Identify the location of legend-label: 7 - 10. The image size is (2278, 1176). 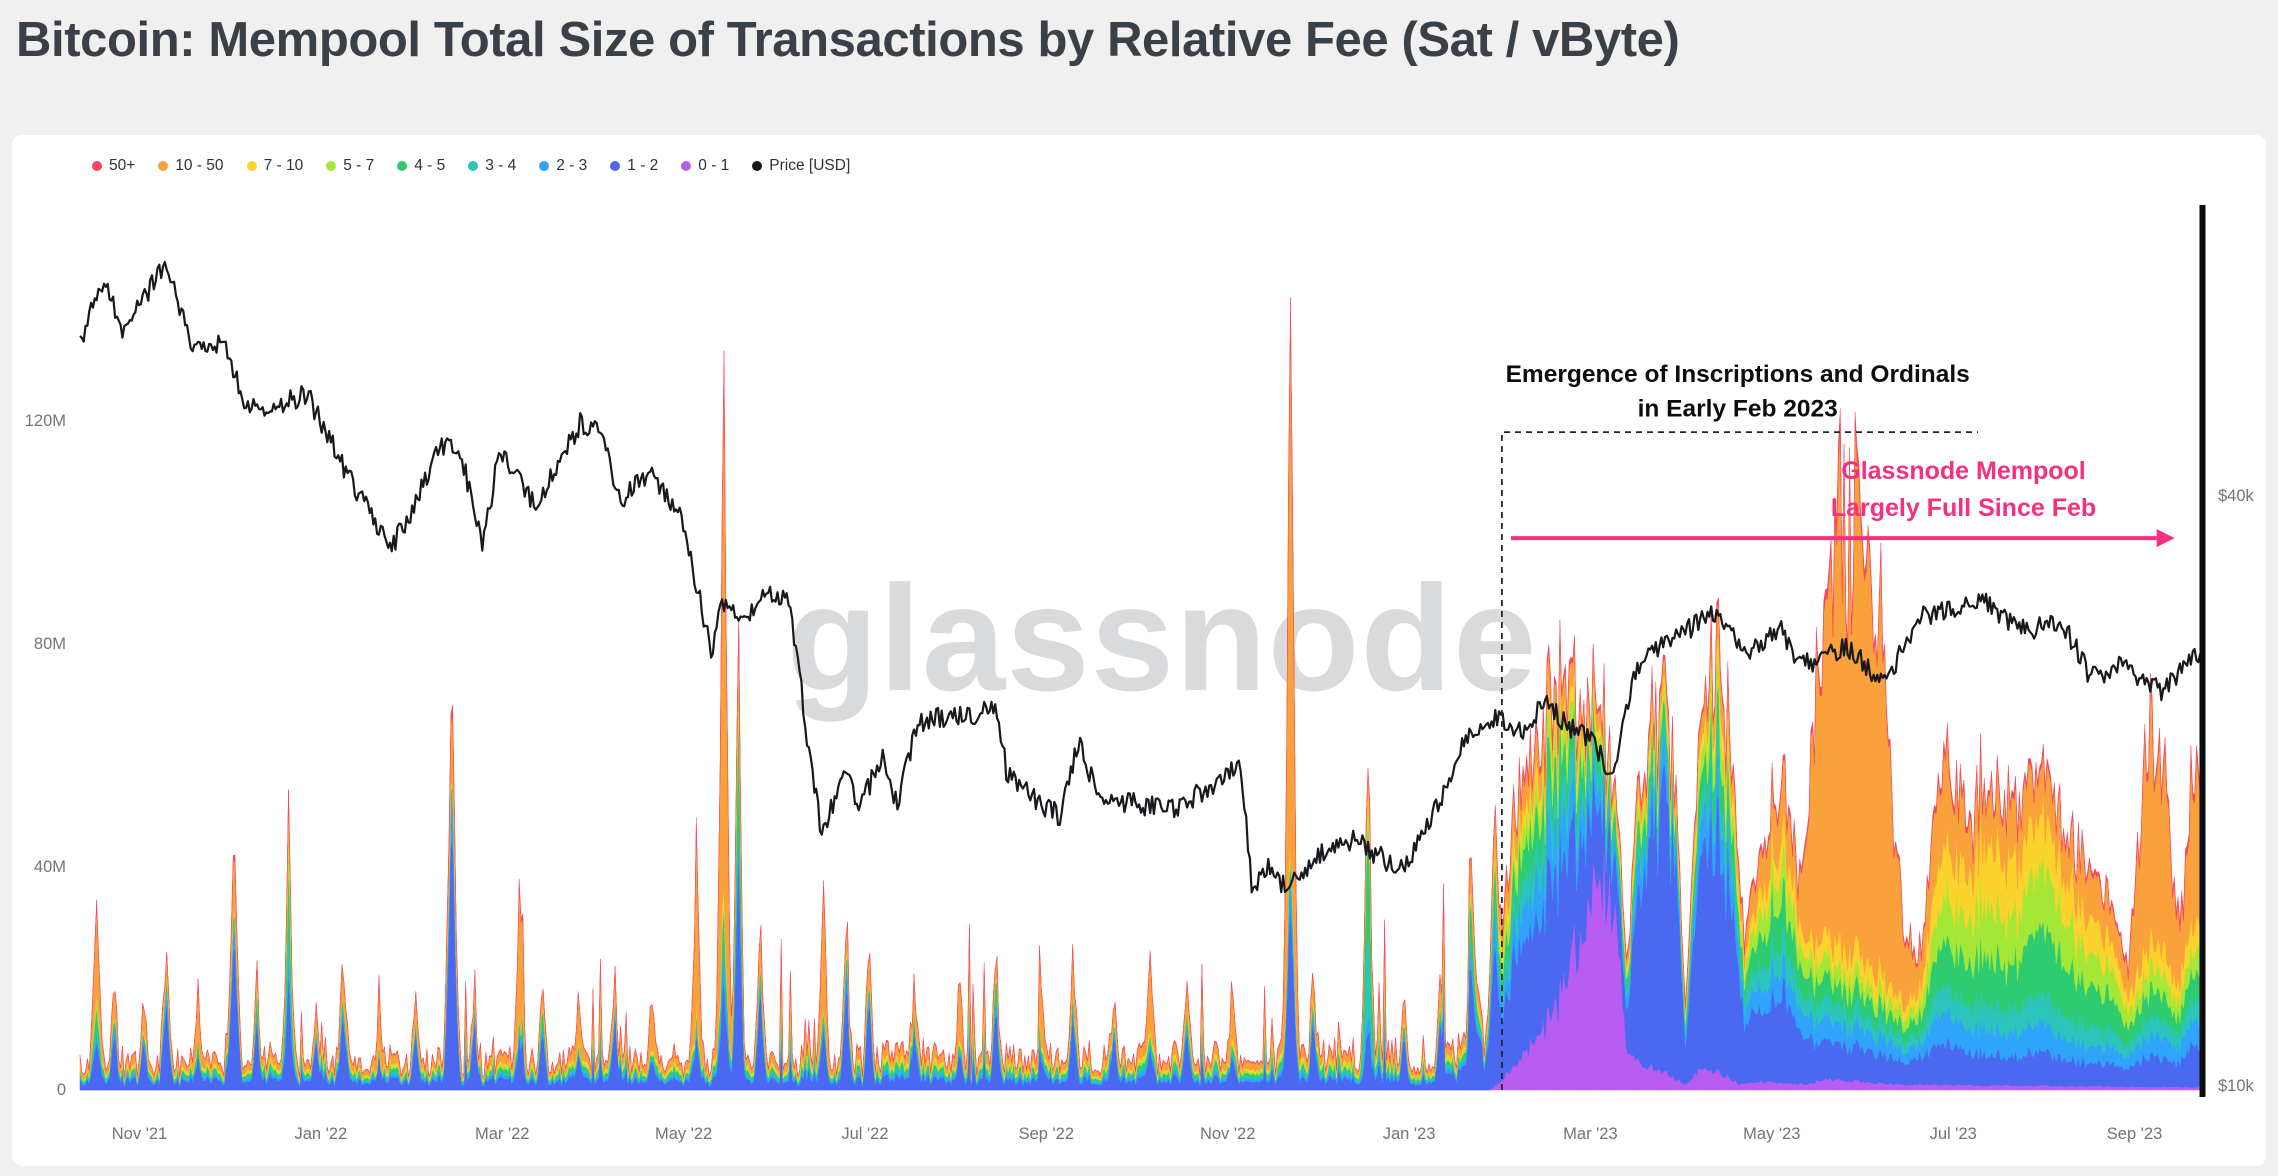
(283, 165).